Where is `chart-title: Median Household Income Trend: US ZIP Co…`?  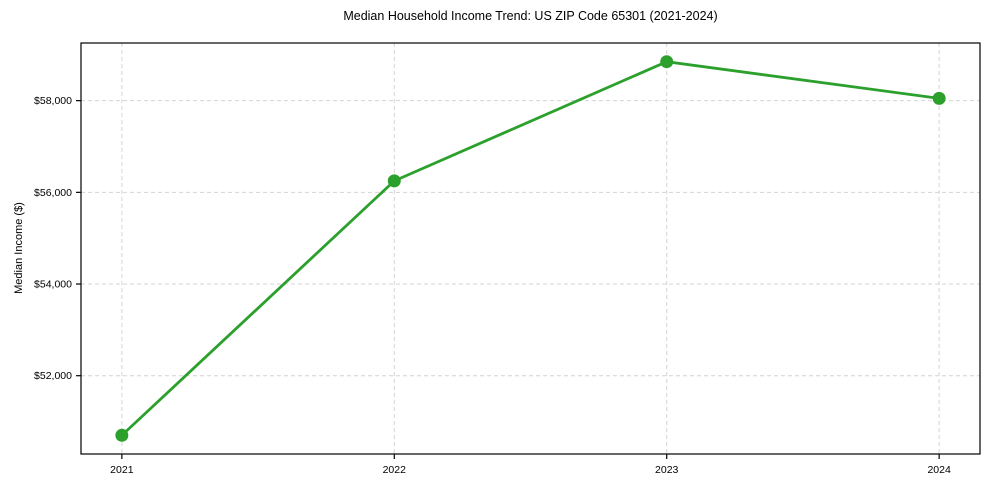 chart-title: Median Household Income Trend: US ZIP Co… is located at coordinates (530, 16).